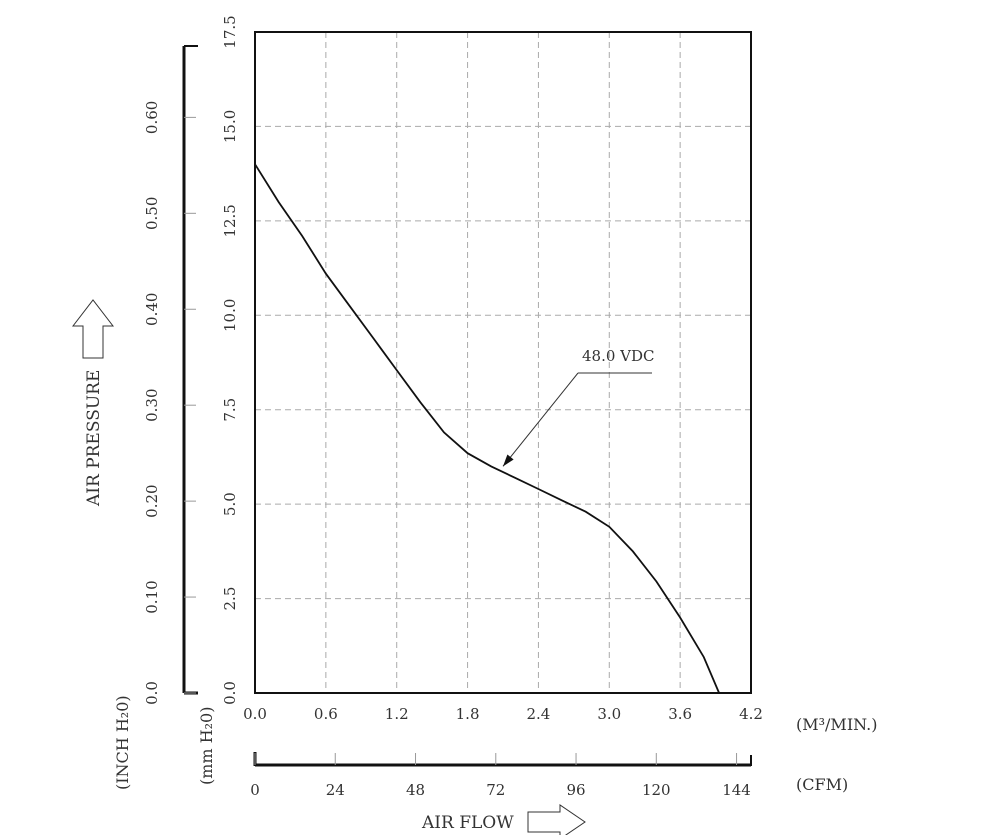 This screenshot has width=1000, height=835. What do you see at coordinates (540, 419) in the screenshot?
I see `annotation-leader-diagonal` at bounding box center [540, 419].